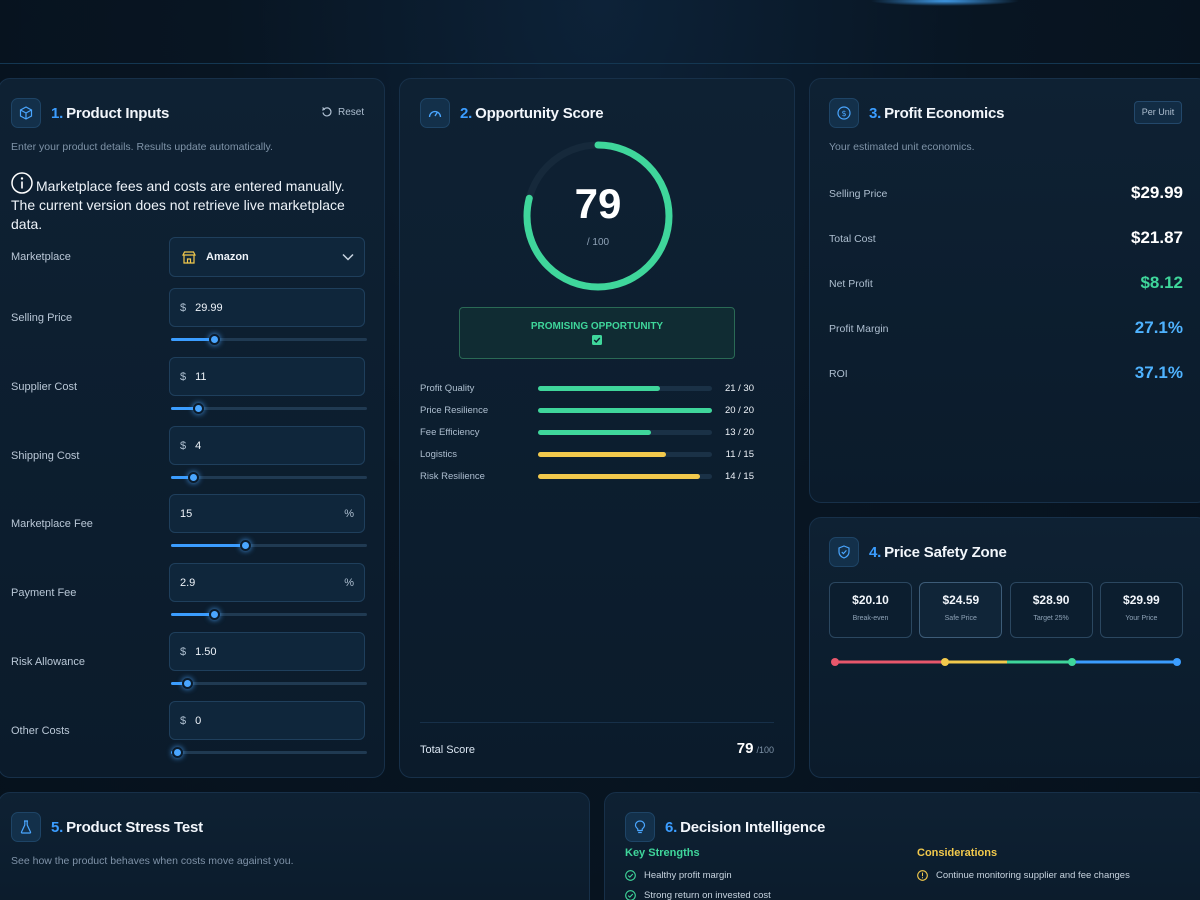  I want to click on score-gauge-arc, so click(598, 216).